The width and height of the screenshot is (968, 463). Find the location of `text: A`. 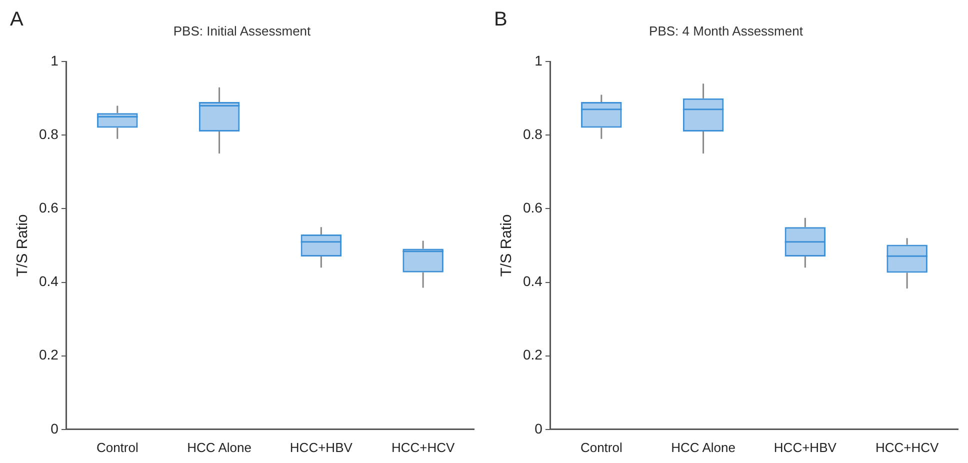

text: A is located at coordinates (17, 19).